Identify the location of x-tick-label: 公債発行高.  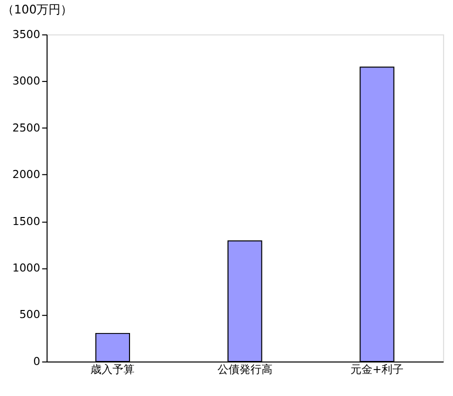
(244, 369).